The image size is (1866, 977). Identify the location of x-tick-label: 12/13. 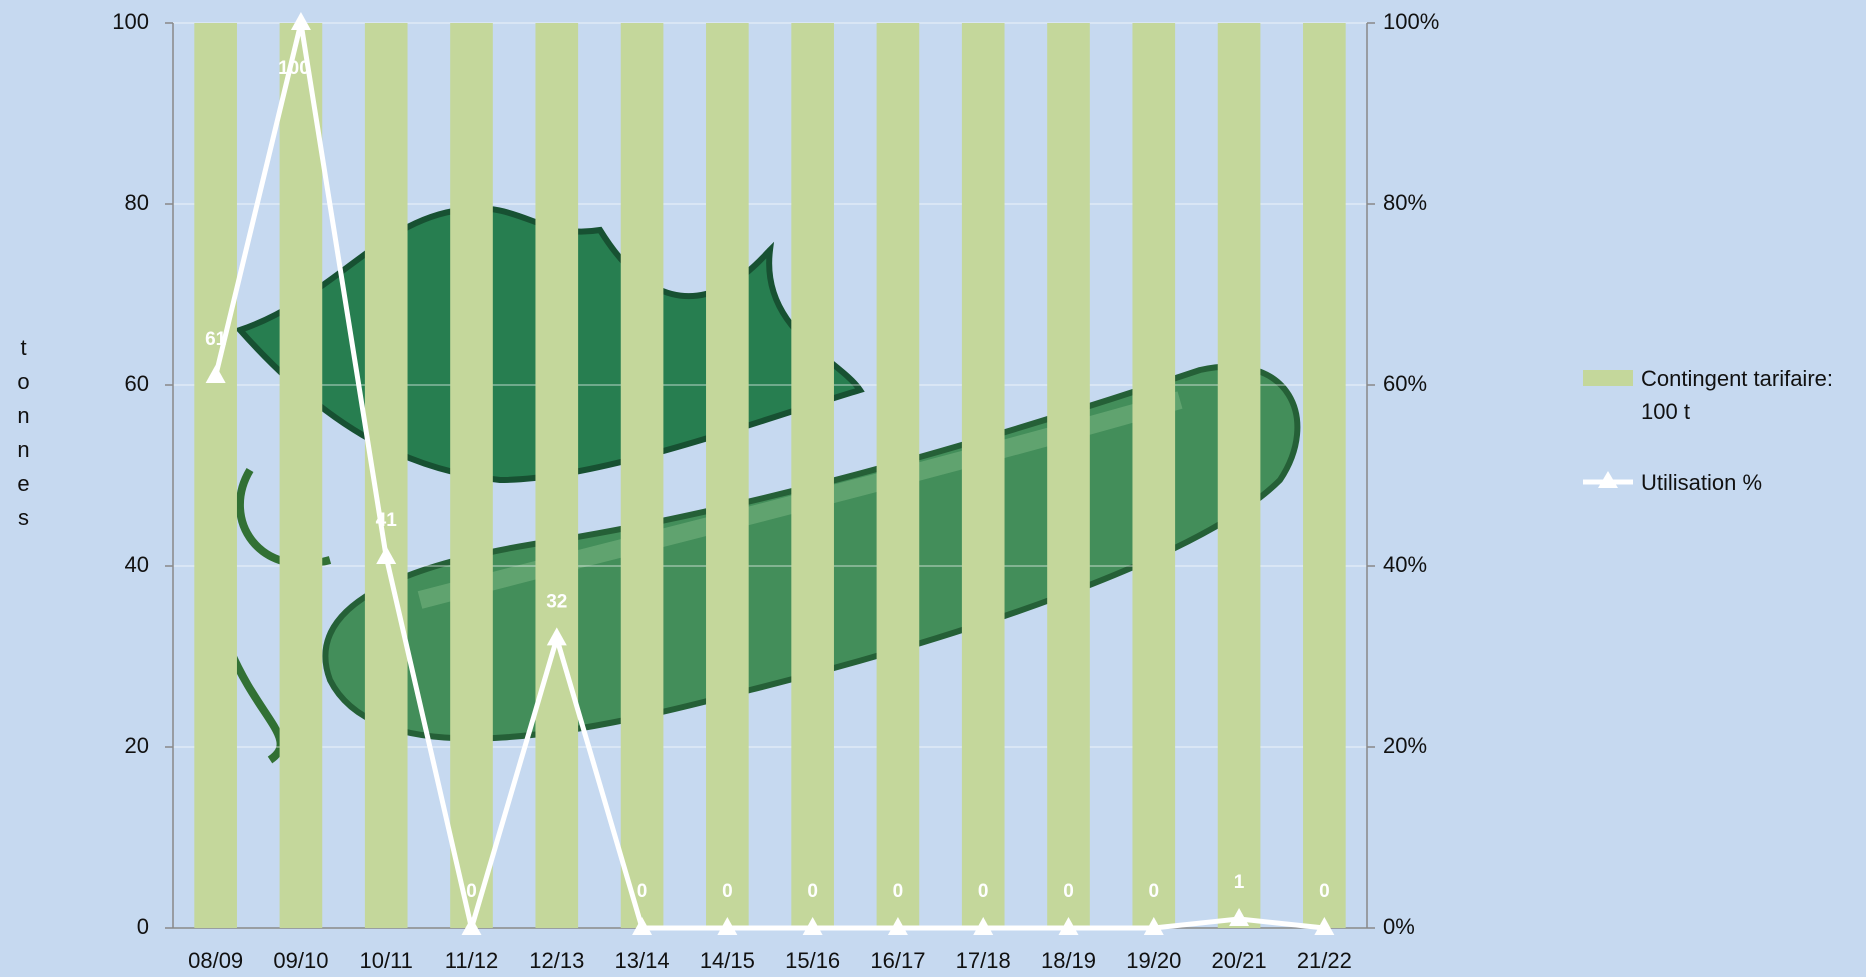
(556, 960).